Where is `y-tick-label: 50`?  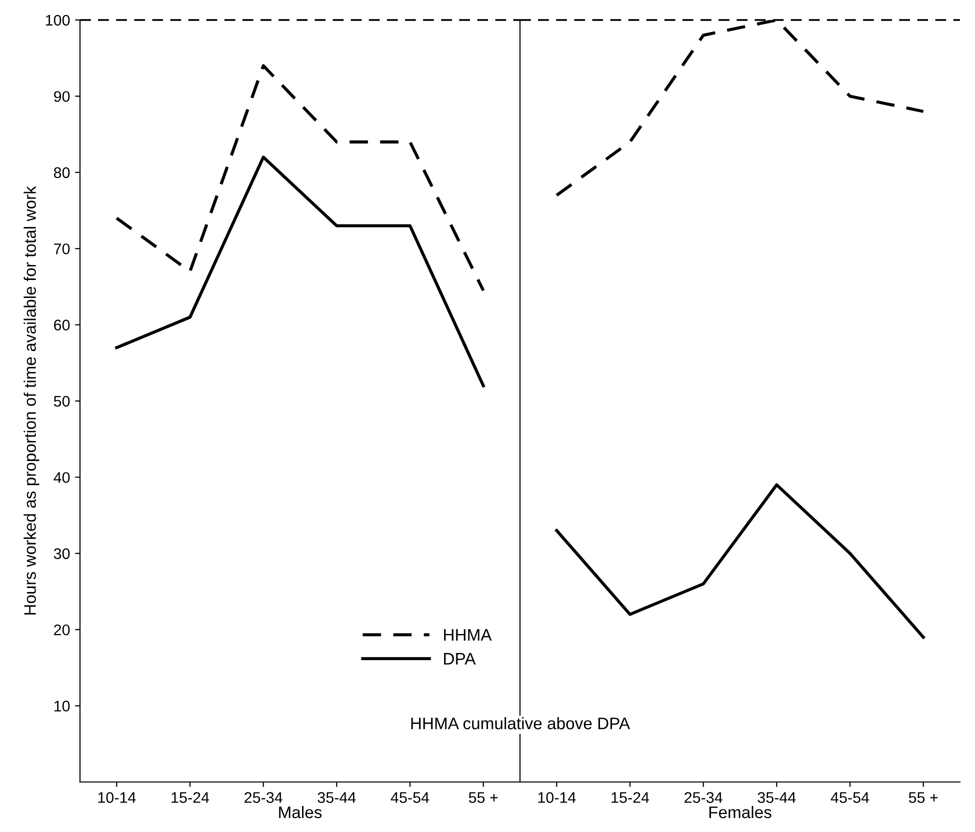 y-tick-label: 50 is located at coordinates (62, 401).